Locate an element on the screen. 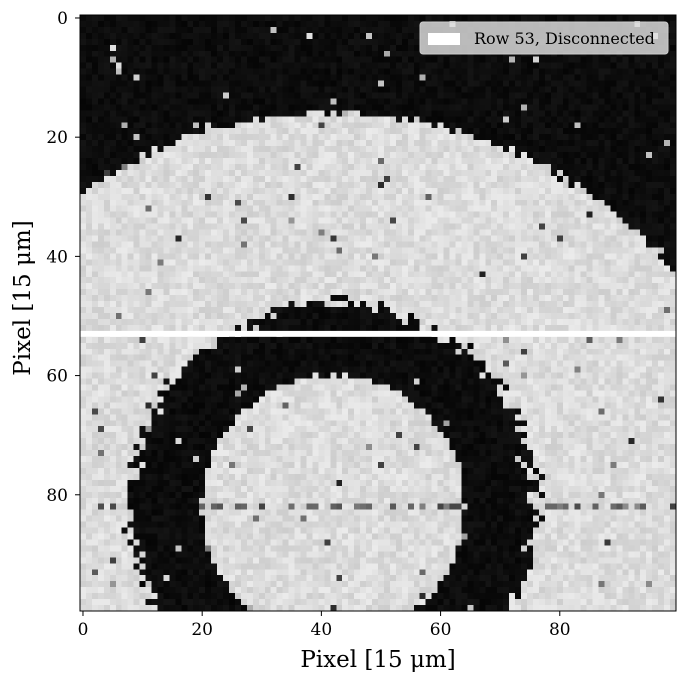 The width and height of the screenshot is (685, 683). x-tick-label: 20 is located at coordinates (202, 630).